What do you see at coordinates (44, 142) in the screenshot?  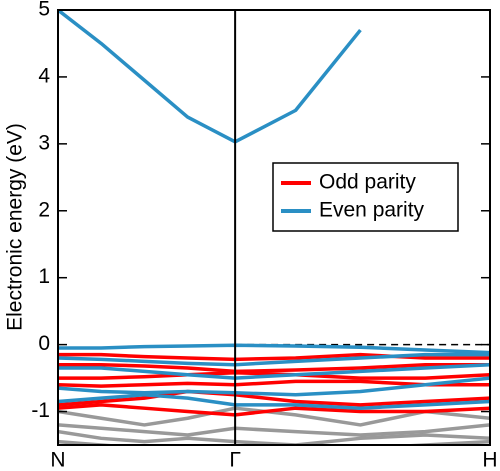 I see `y-tick-label: 3` at bounding box center [44, 142].